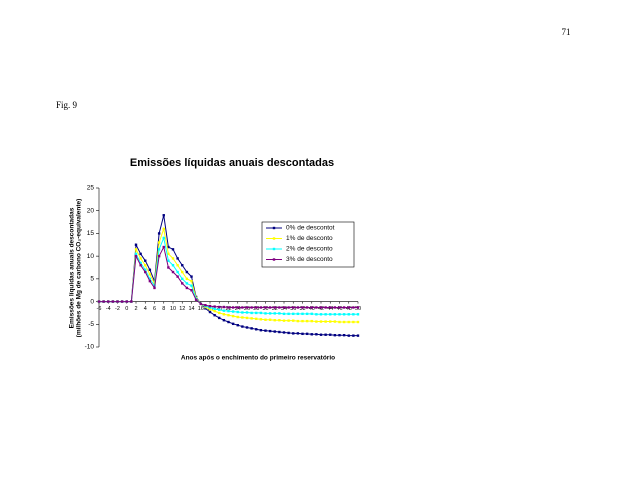 This screenshot has width=624, height=487. Describe the element at coordinates (91, 210) in the screenshot. I see `y-tick-label: 20` at that location.